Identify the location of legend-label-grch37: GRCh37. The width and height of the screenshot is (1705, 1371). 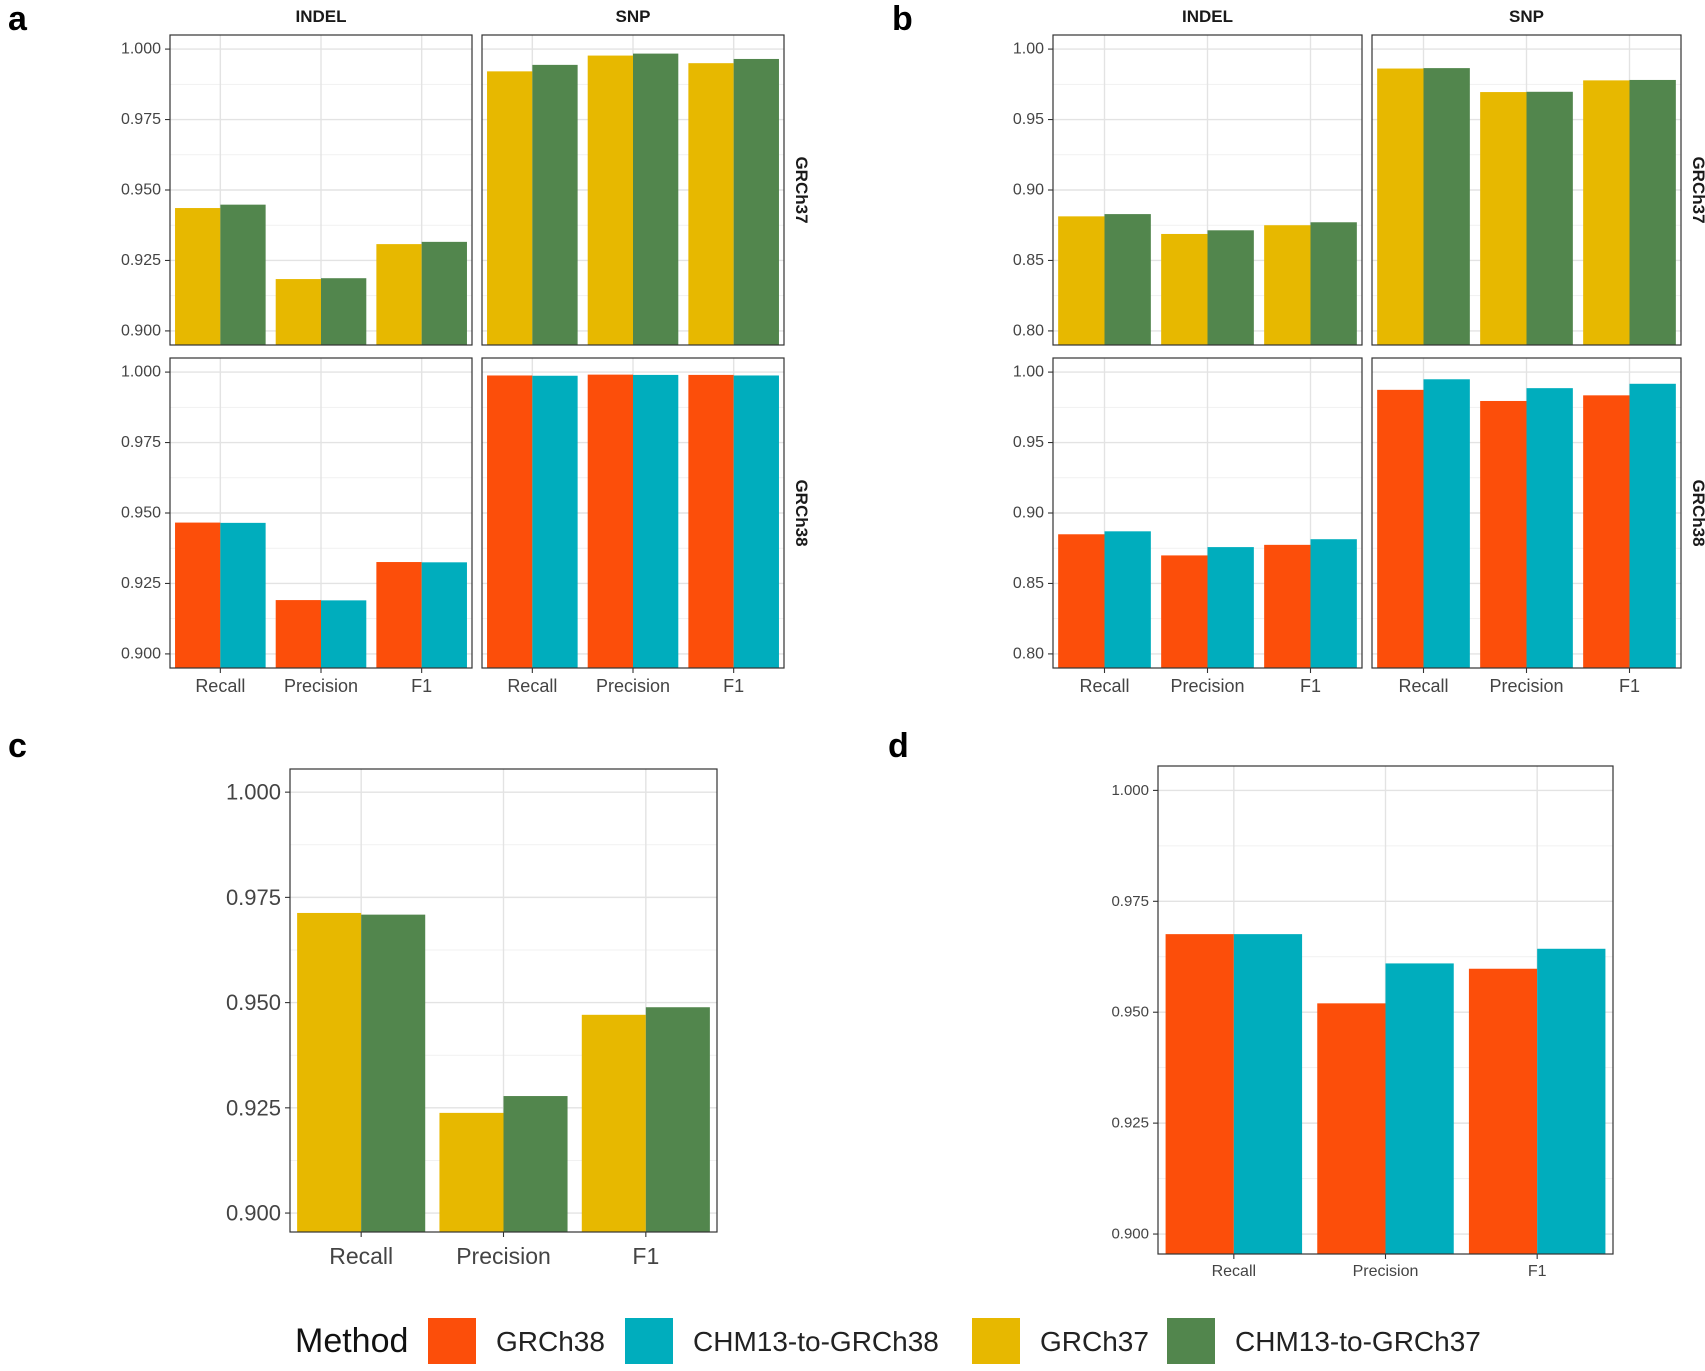
(1094, 1341).